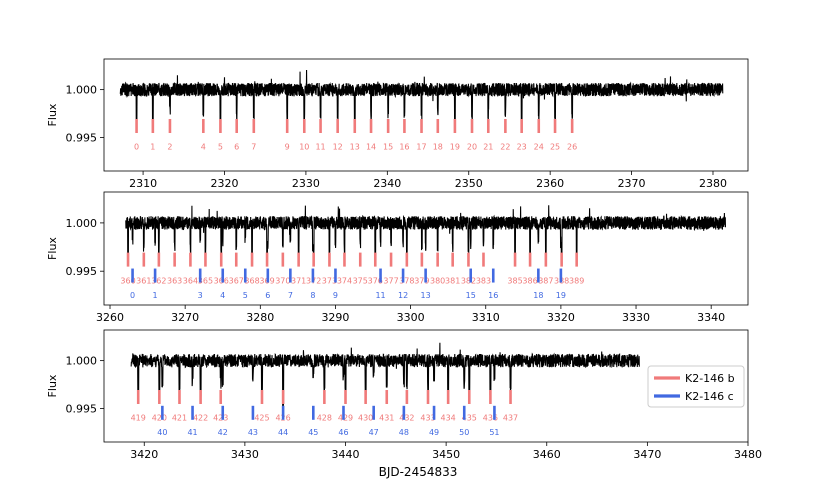  What do you see at coordinates (452, 280) in the screenshot?
I see `transit-label-b: 381` at bounding box center [452, 280].